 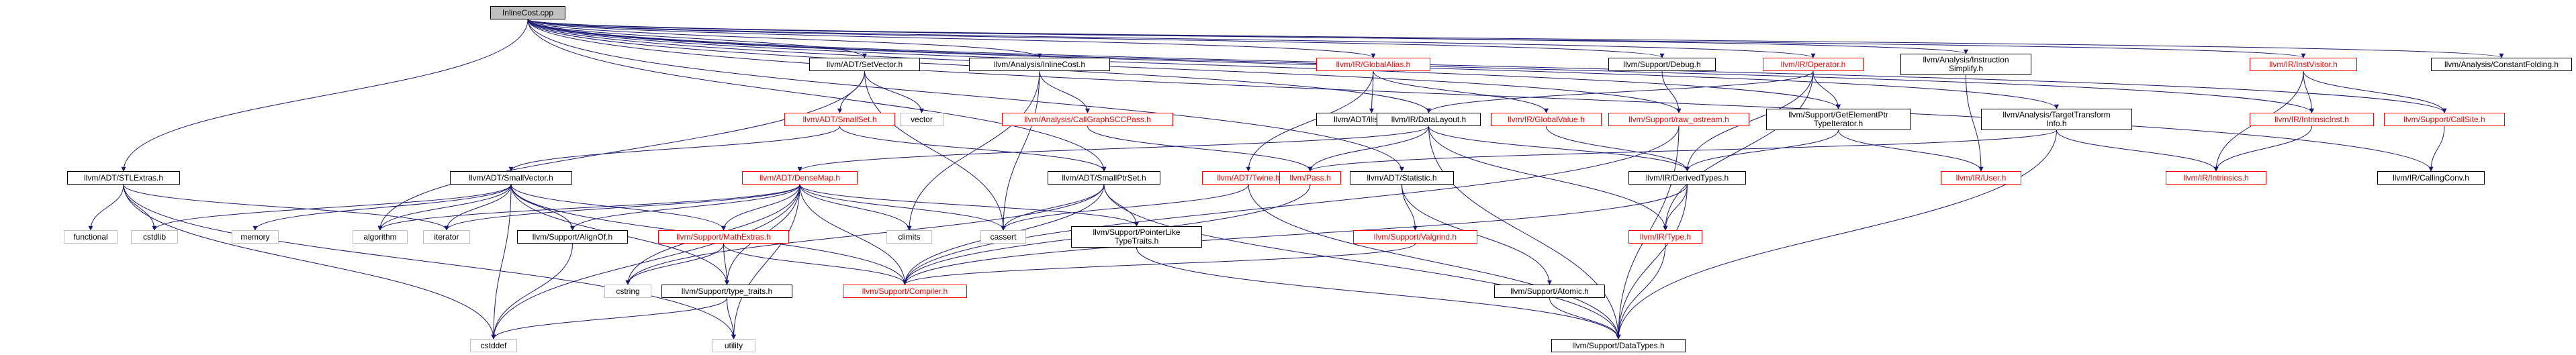 What do you see at coordinates (1546, 119) in the screenshot?
I see `node-globalvalue: llvm/IR/GlobalValue.h` at bounding box center [1546, 119].